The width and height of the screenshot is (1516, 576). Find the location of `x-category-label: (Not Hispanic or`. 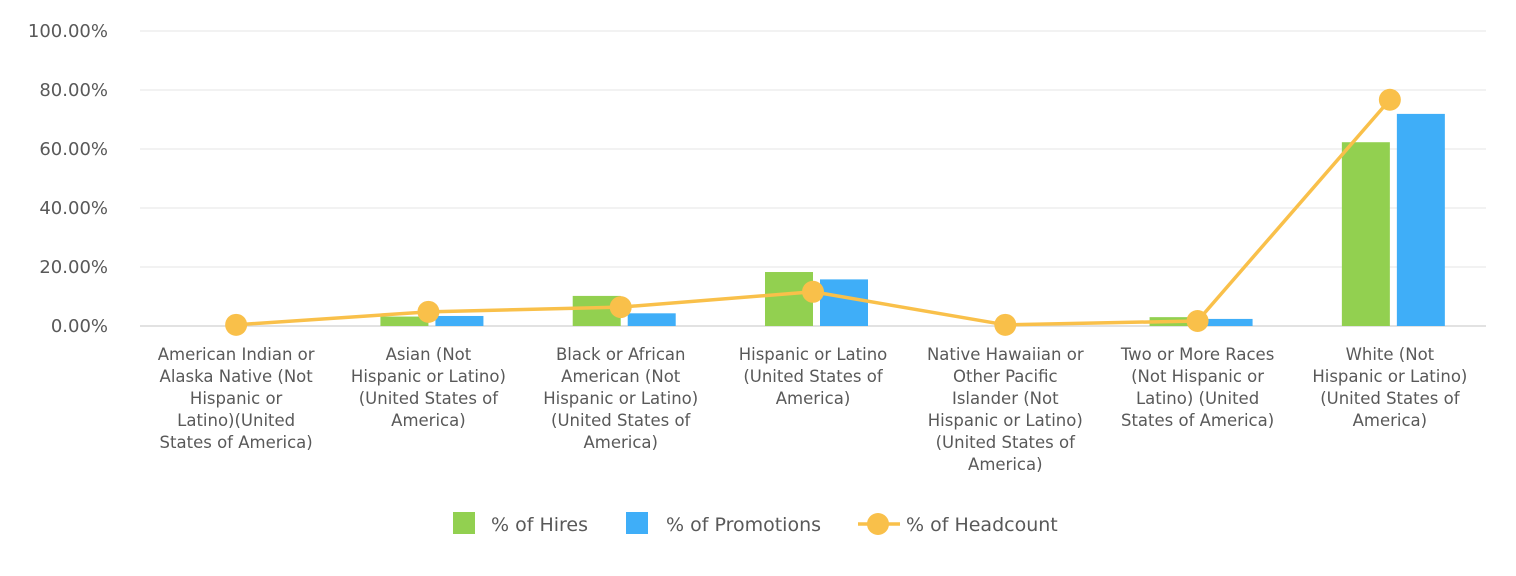

x-category-label: (Not Hispanic or is located at coordinates (1197, 376).